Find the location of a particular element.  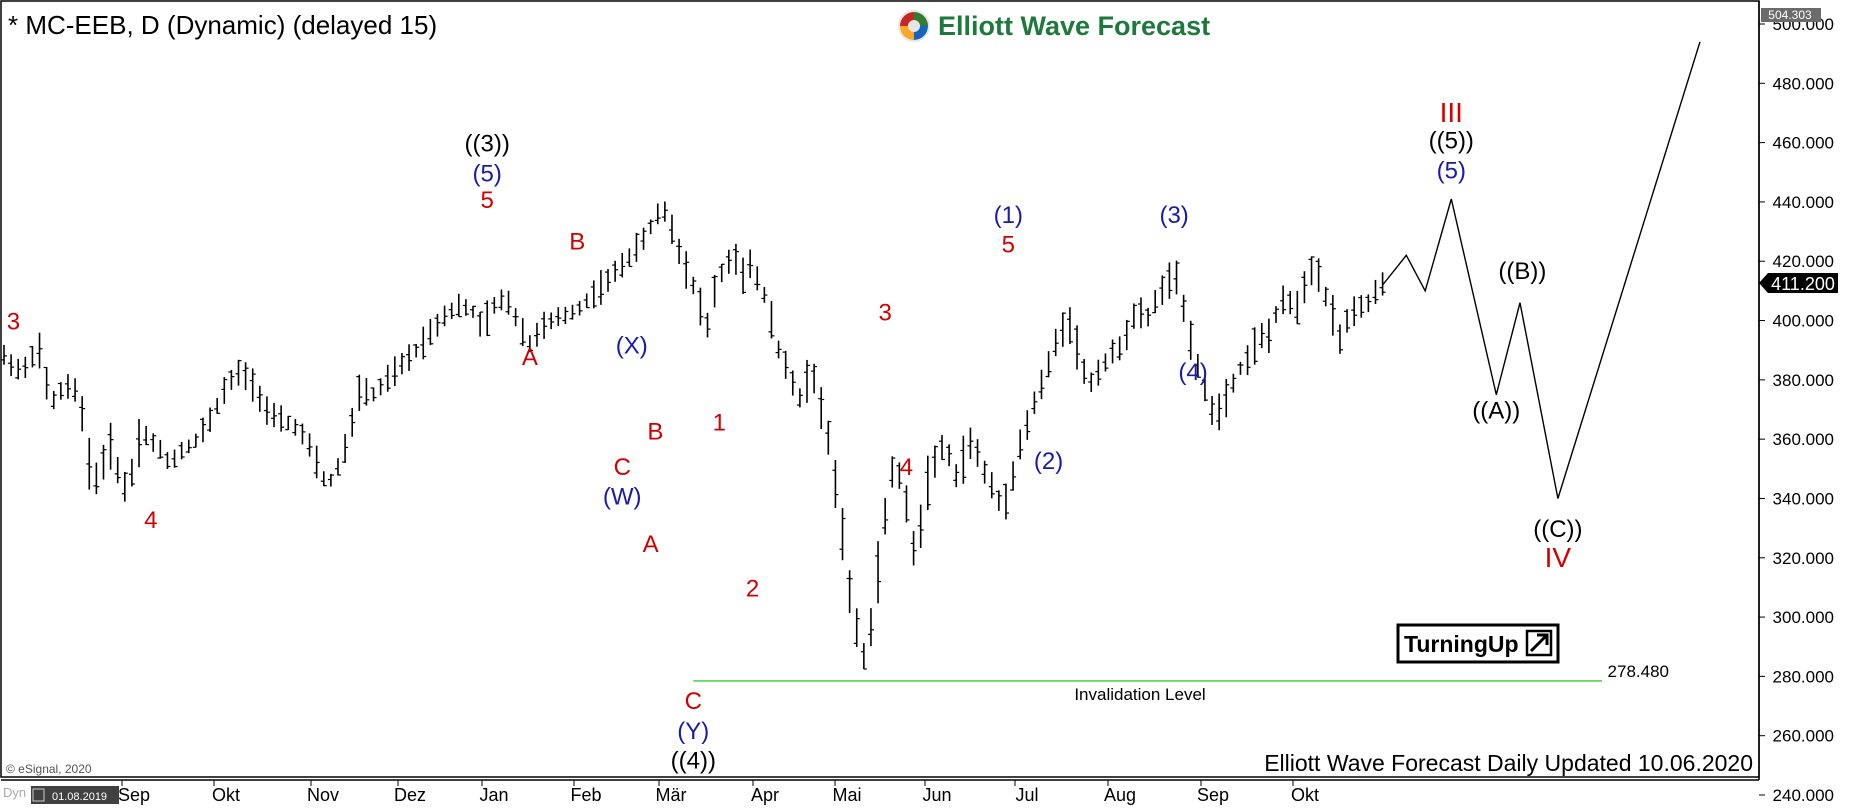

invalidation-group: Invalidation Level 278.480 is located at coordinates (1181, 683).